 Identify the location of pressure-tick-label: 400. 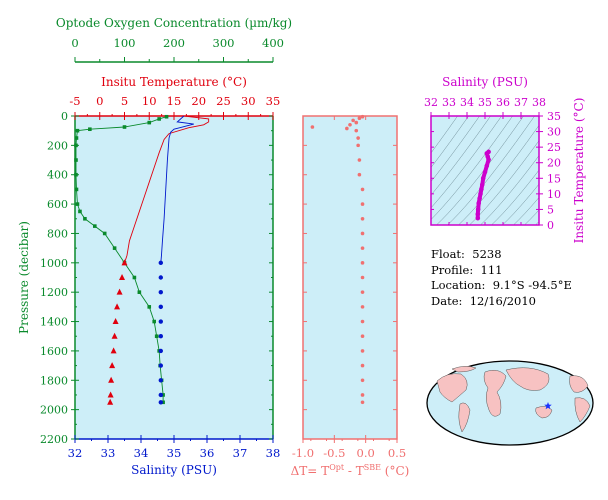
(57, 175).